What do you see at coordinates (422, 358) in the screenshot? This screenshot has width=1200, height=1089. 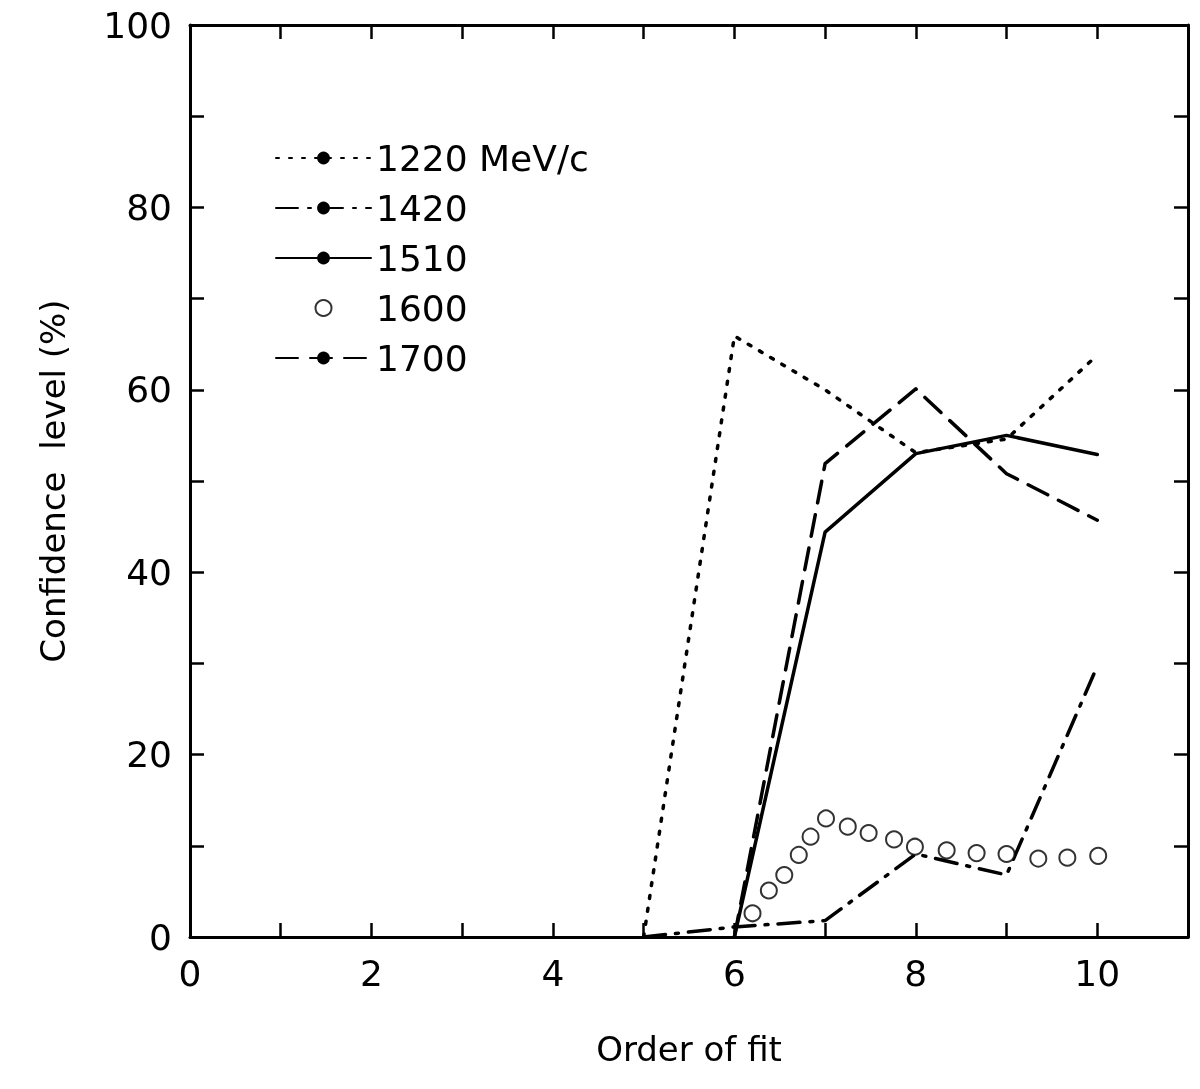 I see `legend-label: 1700` at bounding box center [422, 358].